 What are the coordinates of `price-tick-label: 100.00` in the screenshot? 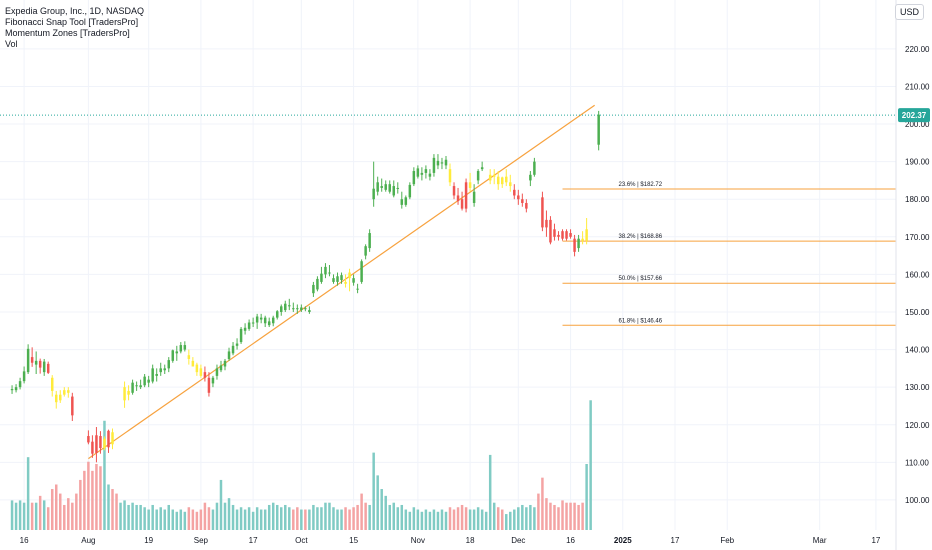 It's located at (917, 500).